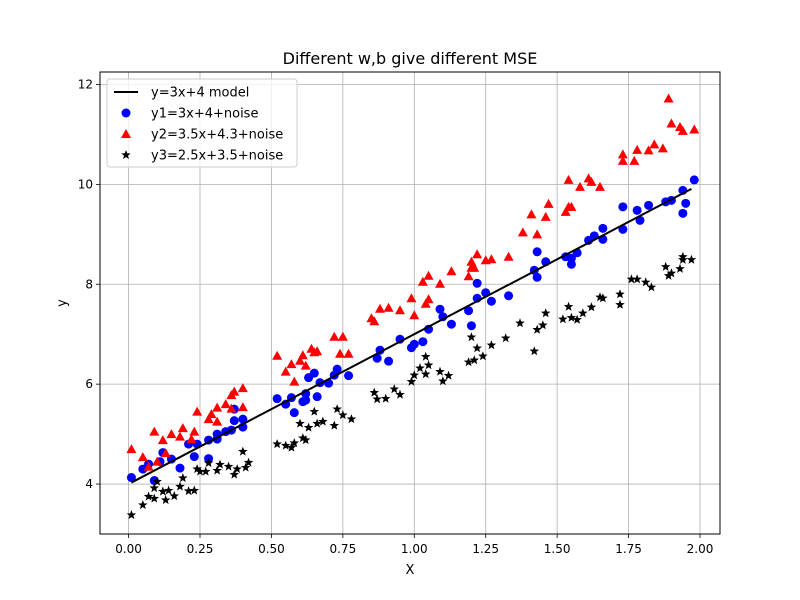 Image resolution: width=800 pixels, height=600 pixels. I want to click on x-tick-label: 1.50, so click(557, 549).